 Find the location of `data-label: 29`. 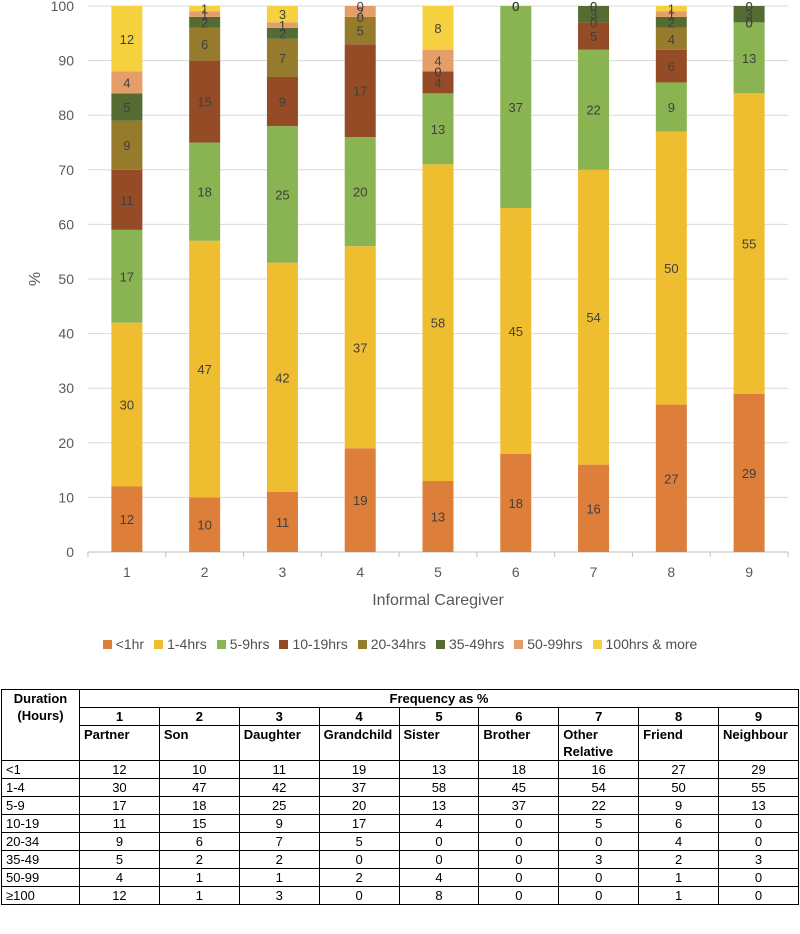

data-label: 29 is located at coordinates (749, 473).